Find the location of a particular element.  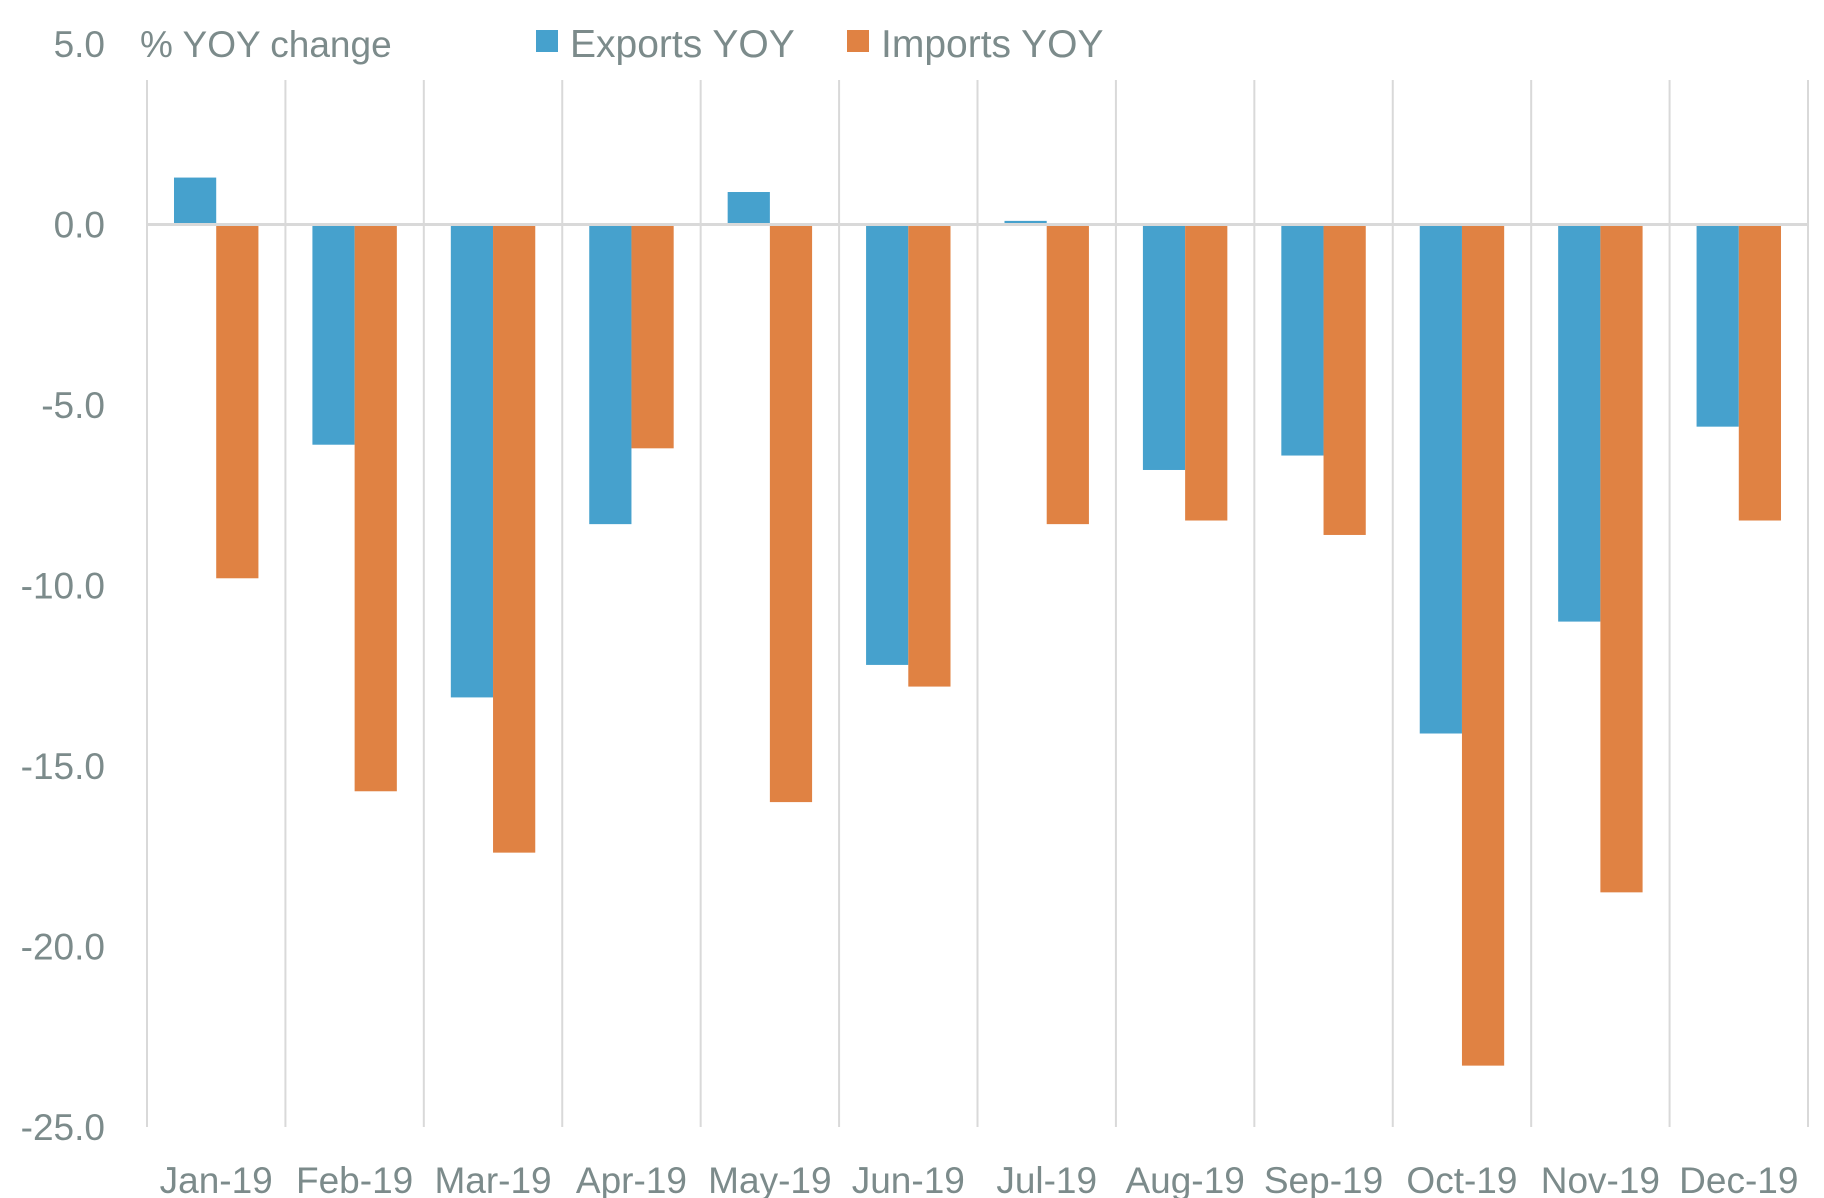

y-tick-label: -20.0 is located at coordinates (63, 947).